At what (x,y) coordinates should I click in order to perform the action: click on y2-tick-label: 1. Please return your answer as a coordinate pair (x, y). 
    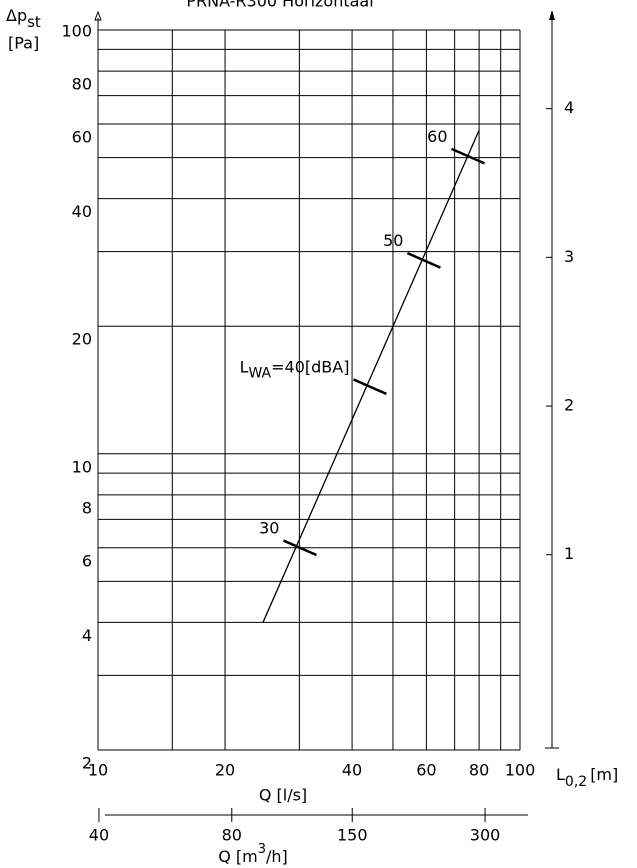
    Looking at the image, I should click on (569, 553).